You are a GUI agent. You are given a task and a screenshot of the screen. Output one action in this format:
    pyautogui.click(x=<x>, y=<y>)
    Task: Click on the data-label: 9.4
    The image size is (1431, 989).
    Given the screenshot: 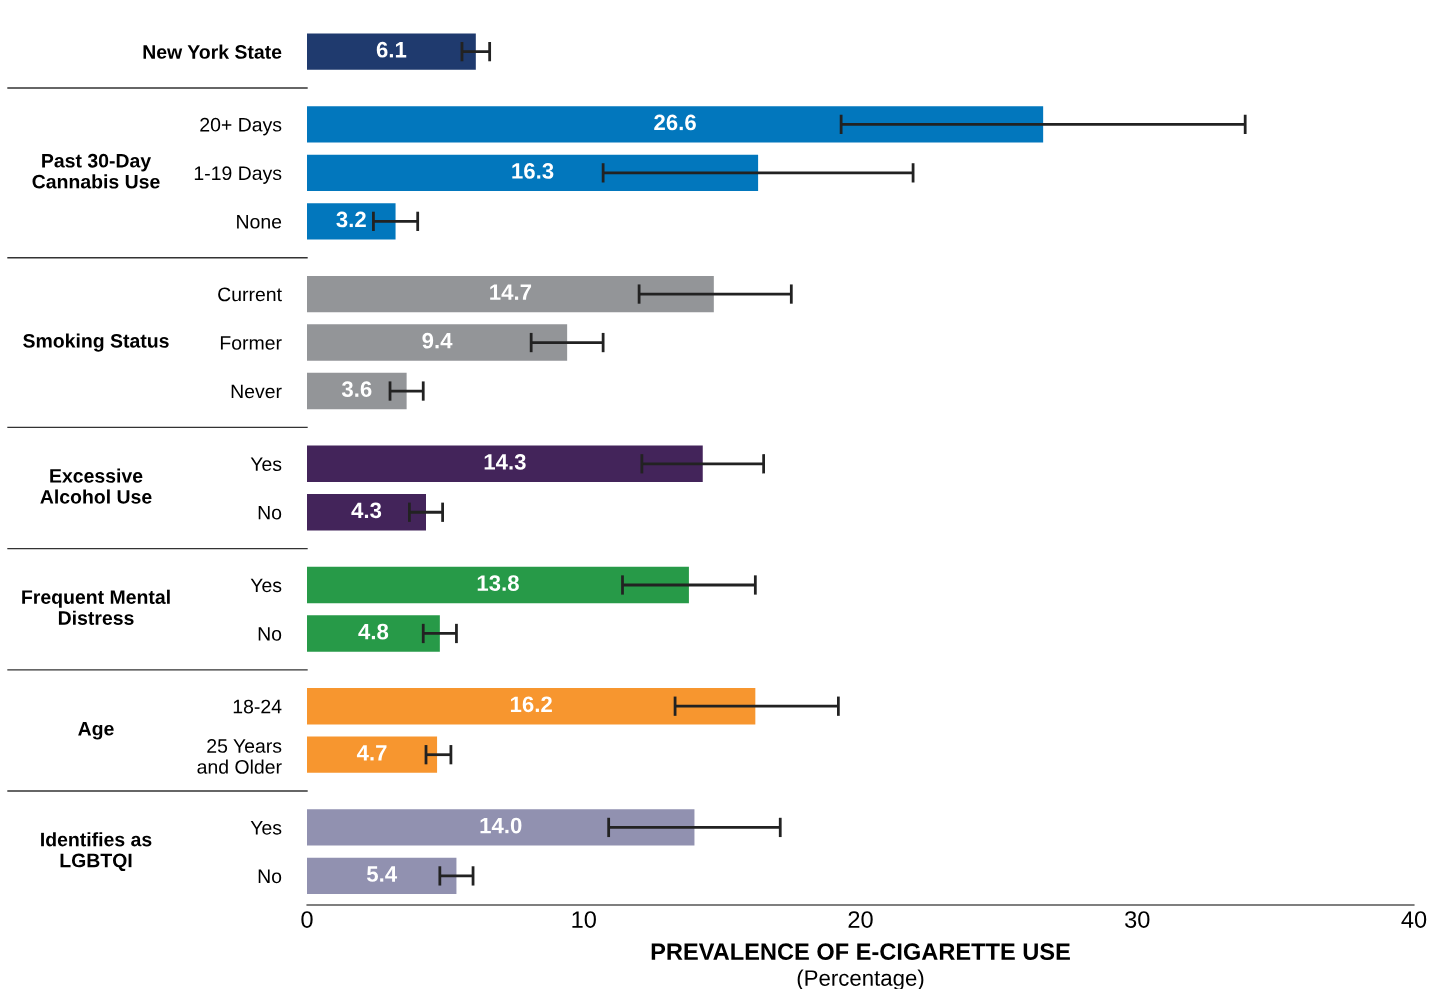 What is the action you would take?
    pyautogui.click(x=437, y=340)
    